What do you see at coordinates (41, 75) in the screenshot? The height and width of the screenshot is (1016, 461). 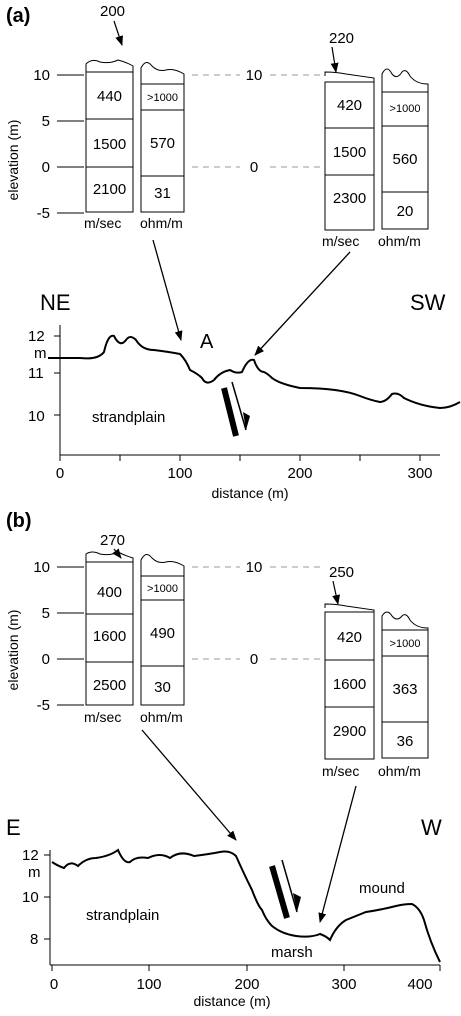 I see `panel-a-elev-tick: 10` at bounding box center [41, 75].